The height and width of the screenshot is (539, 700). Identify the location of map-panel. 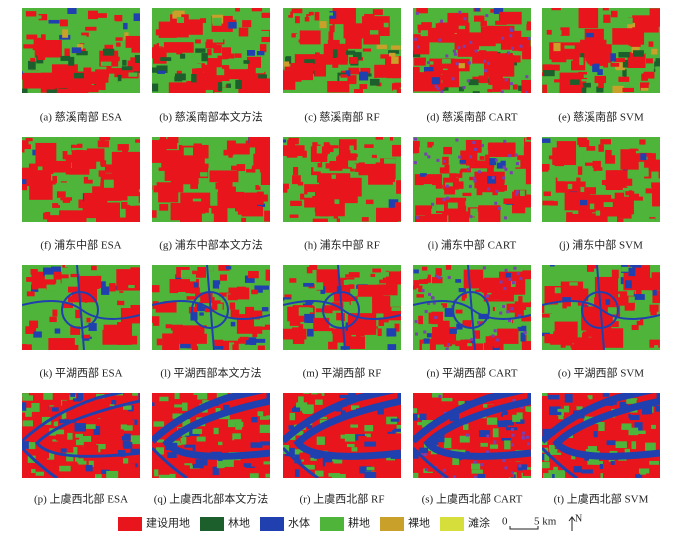
(601, 50).